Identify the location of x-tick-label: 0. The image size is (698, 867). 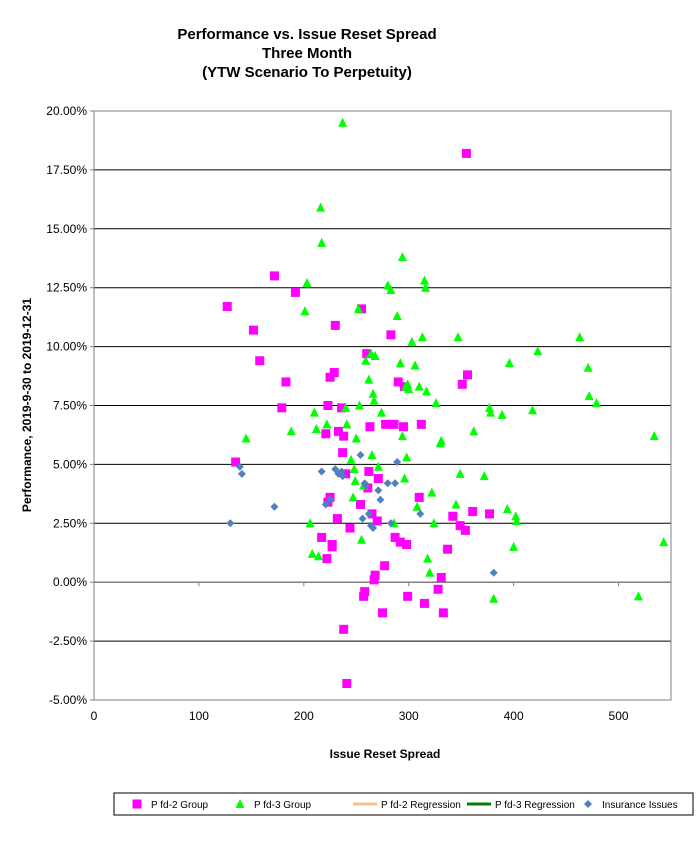
(94, 716).